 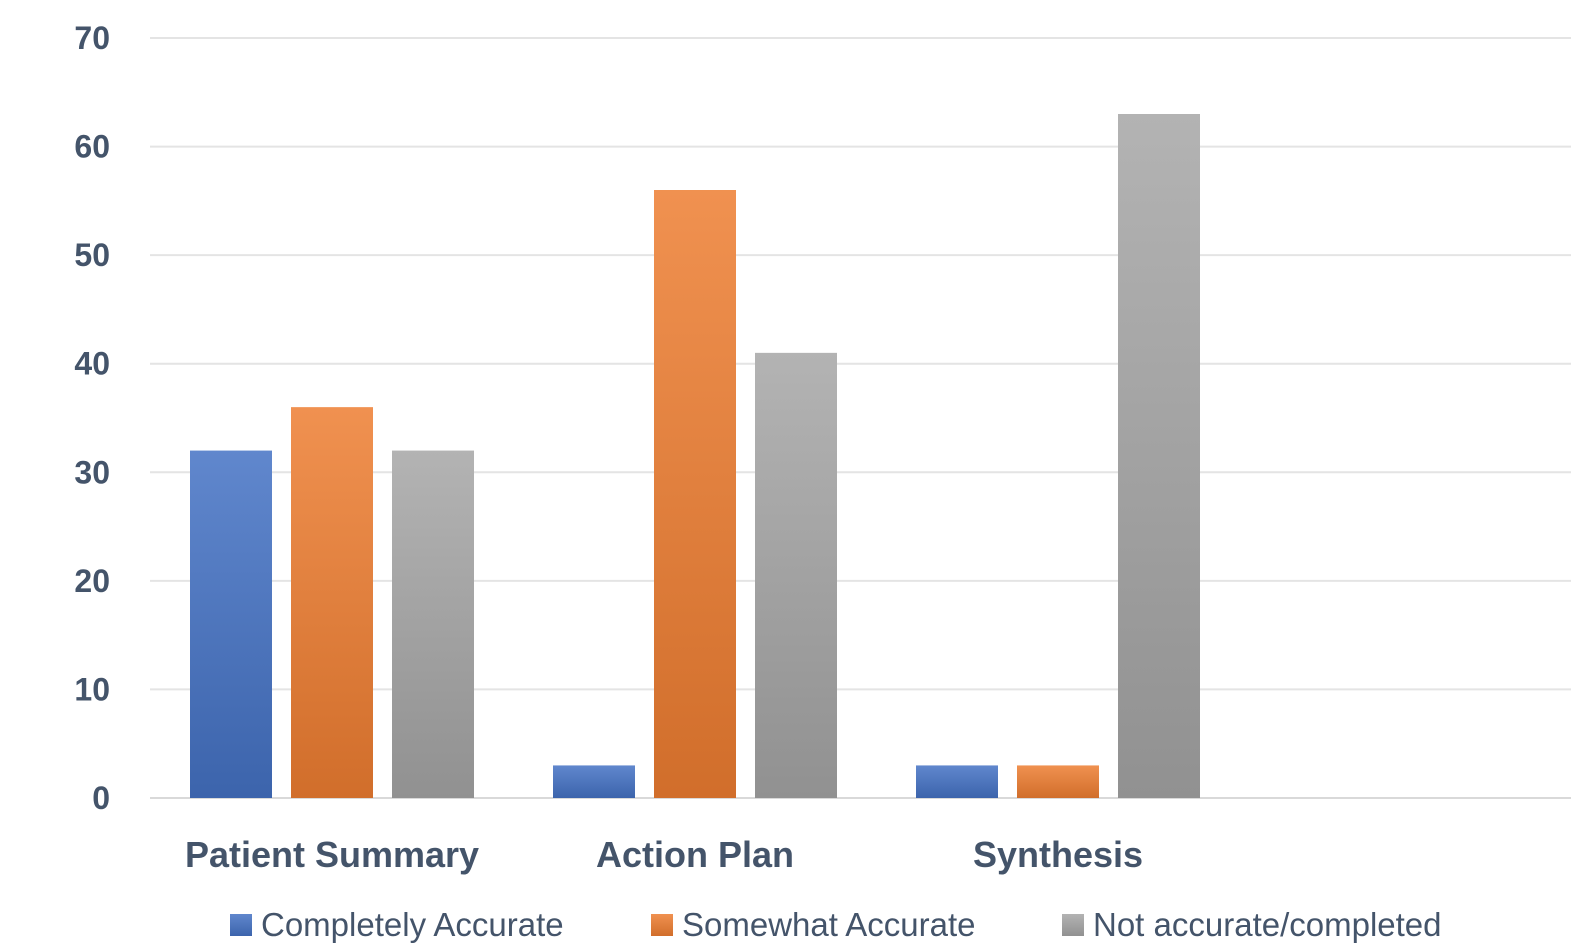 I want to click on legend-swatch-completely-accurate, so click(x=241, y=925).